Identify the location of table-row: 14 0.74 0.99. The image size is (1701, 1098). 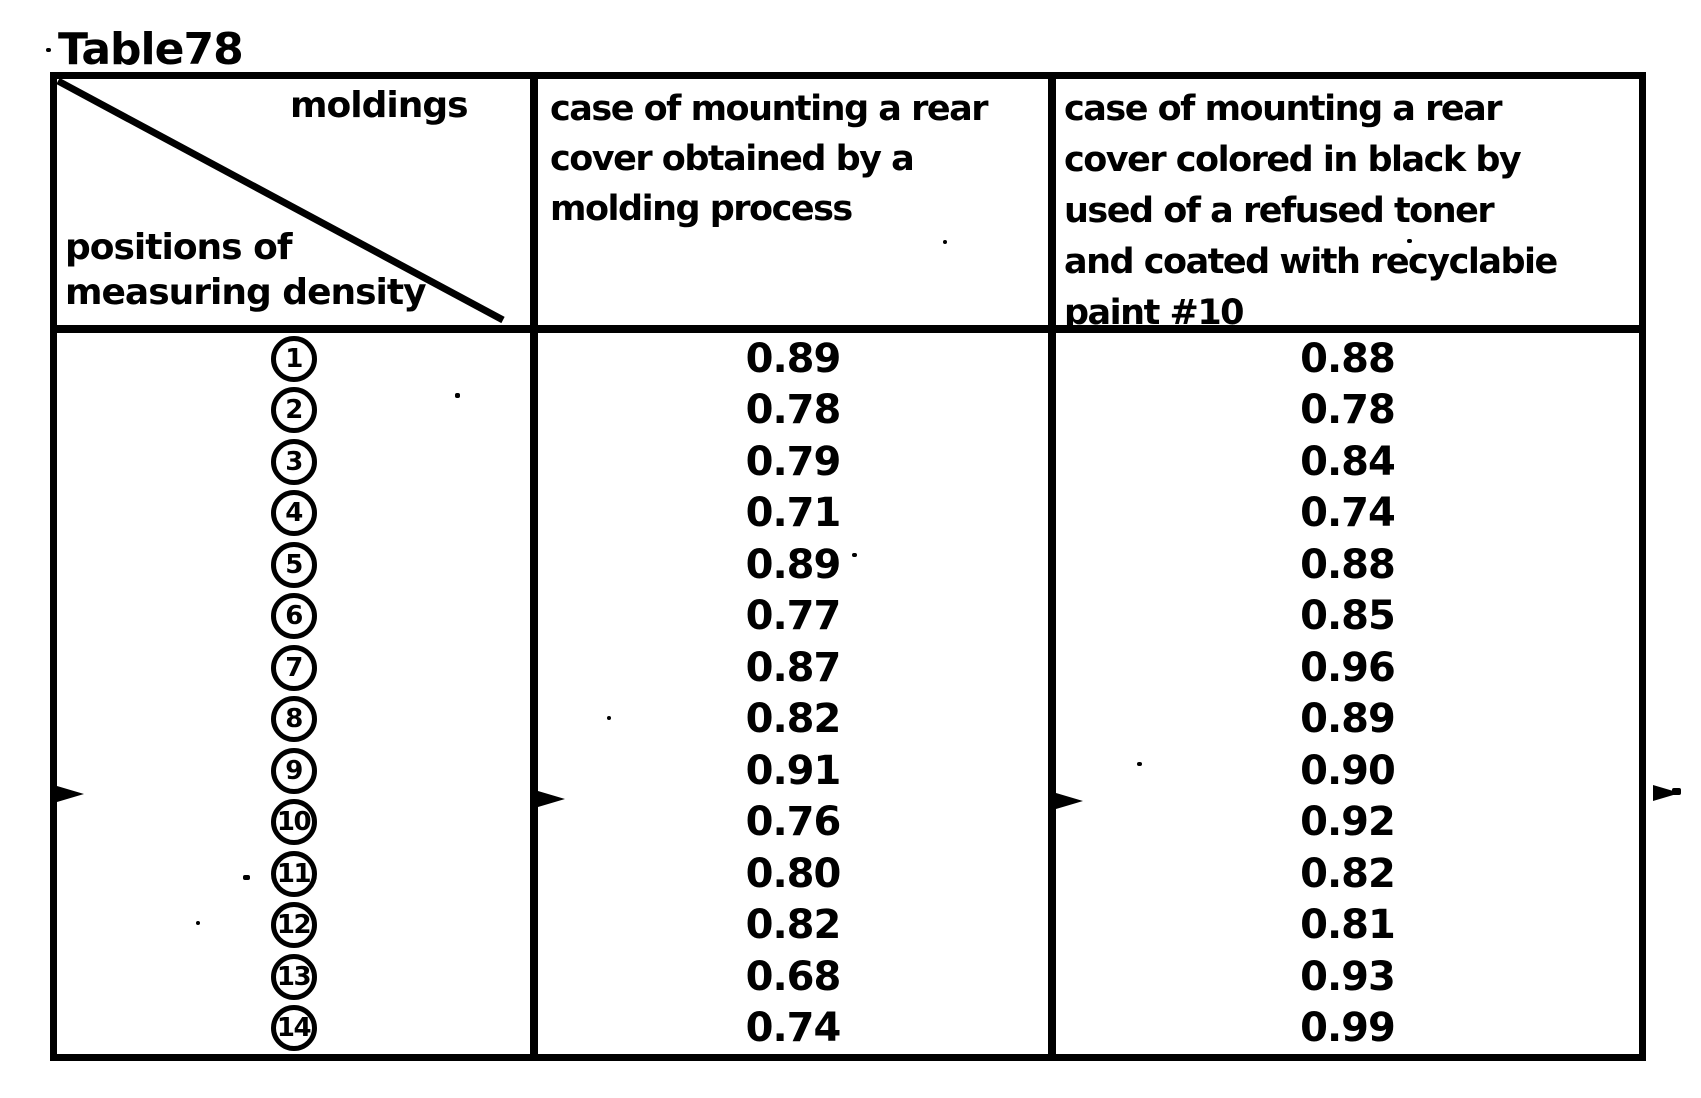
(848, 1029).